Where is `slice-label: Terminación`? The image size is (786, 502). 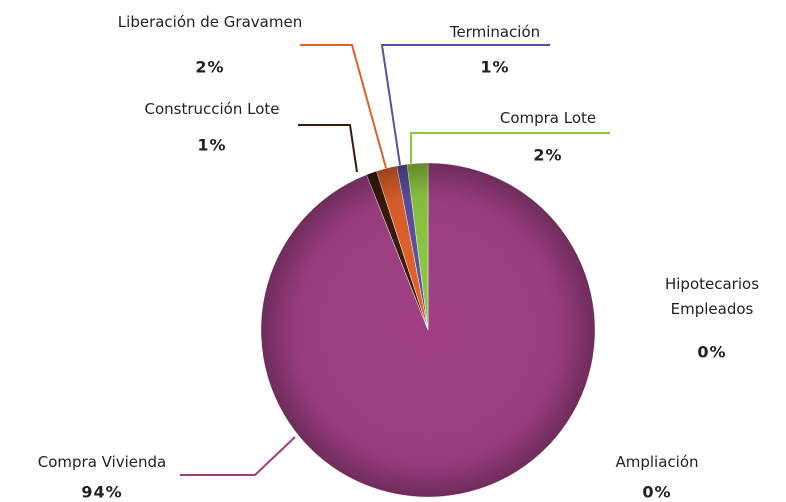
slice-label: Terminación is located at coordinates (495, 32).